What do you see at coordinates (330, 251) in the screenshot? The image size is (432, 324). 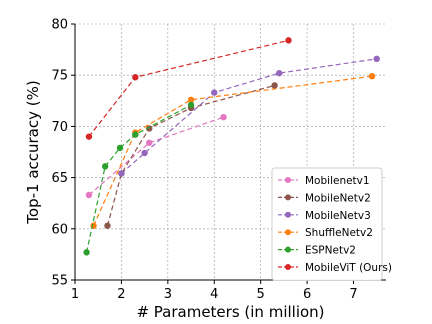 I see `legend-label: ESPNetv2` at bounding box center [330, 251].